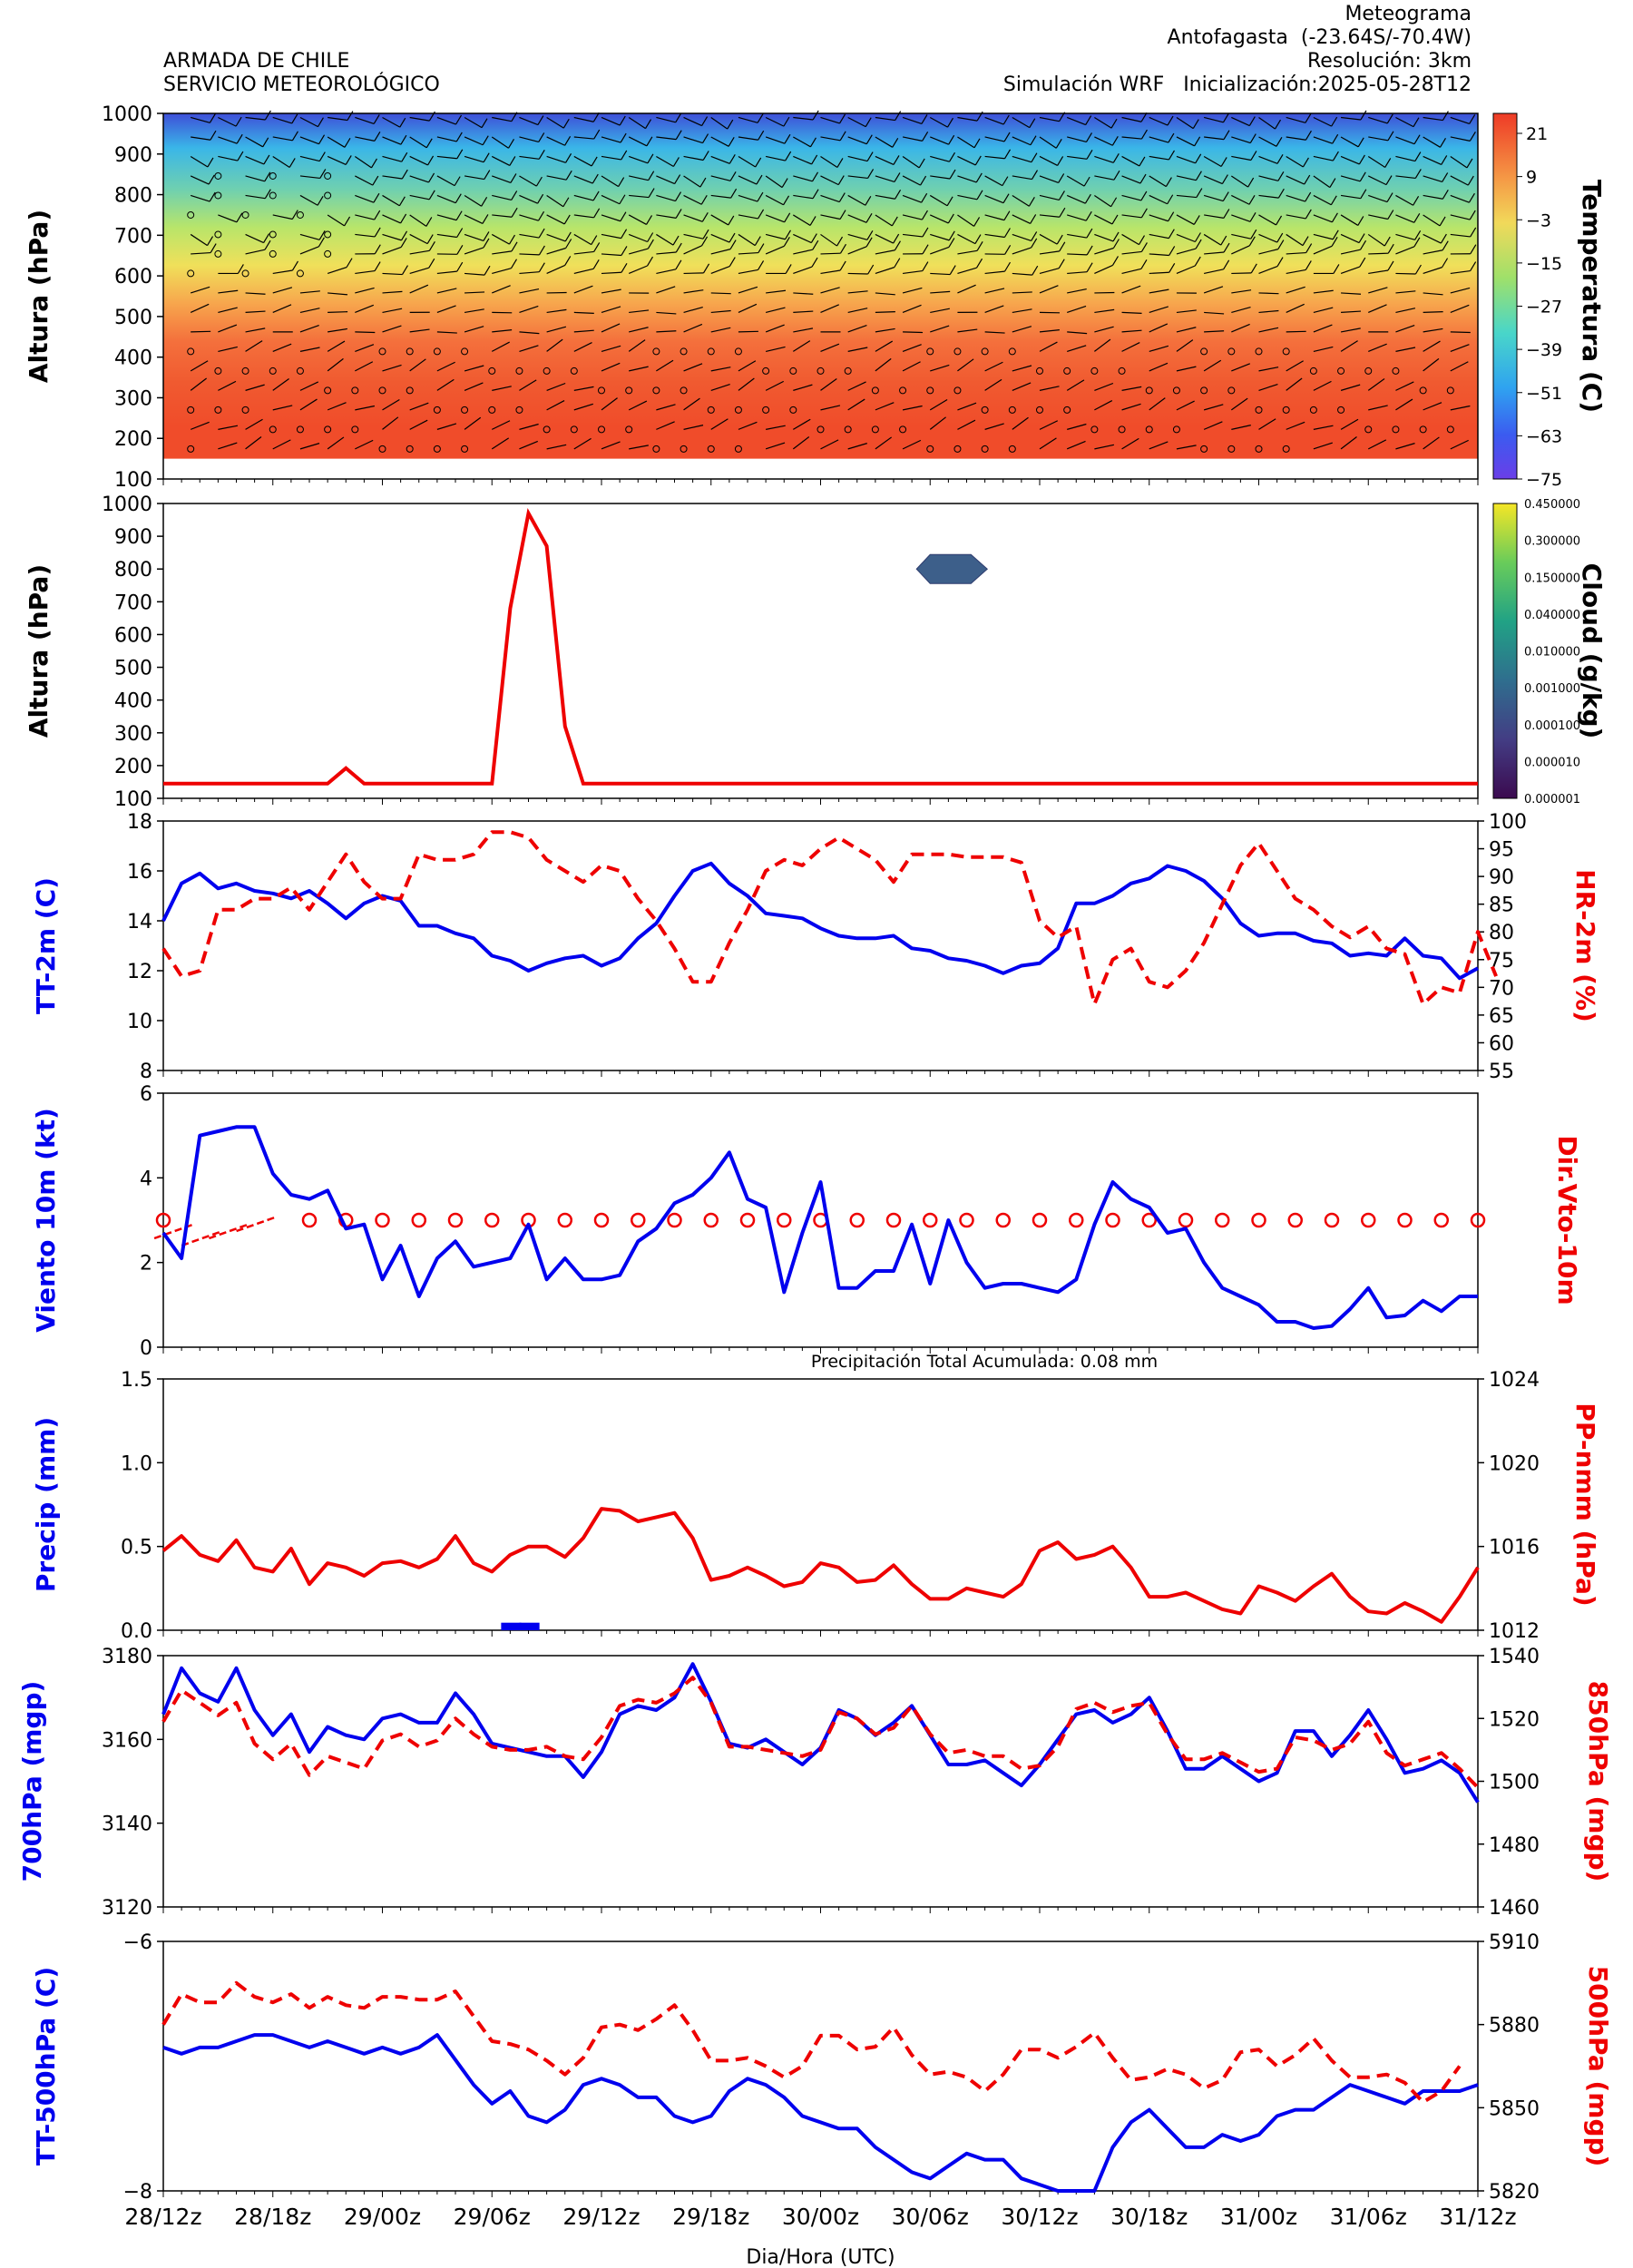  What do you see at coordinates (820, 2066) in the screenshot?
I see `tt500-panel-frame` at bounding box center [820, 2066].